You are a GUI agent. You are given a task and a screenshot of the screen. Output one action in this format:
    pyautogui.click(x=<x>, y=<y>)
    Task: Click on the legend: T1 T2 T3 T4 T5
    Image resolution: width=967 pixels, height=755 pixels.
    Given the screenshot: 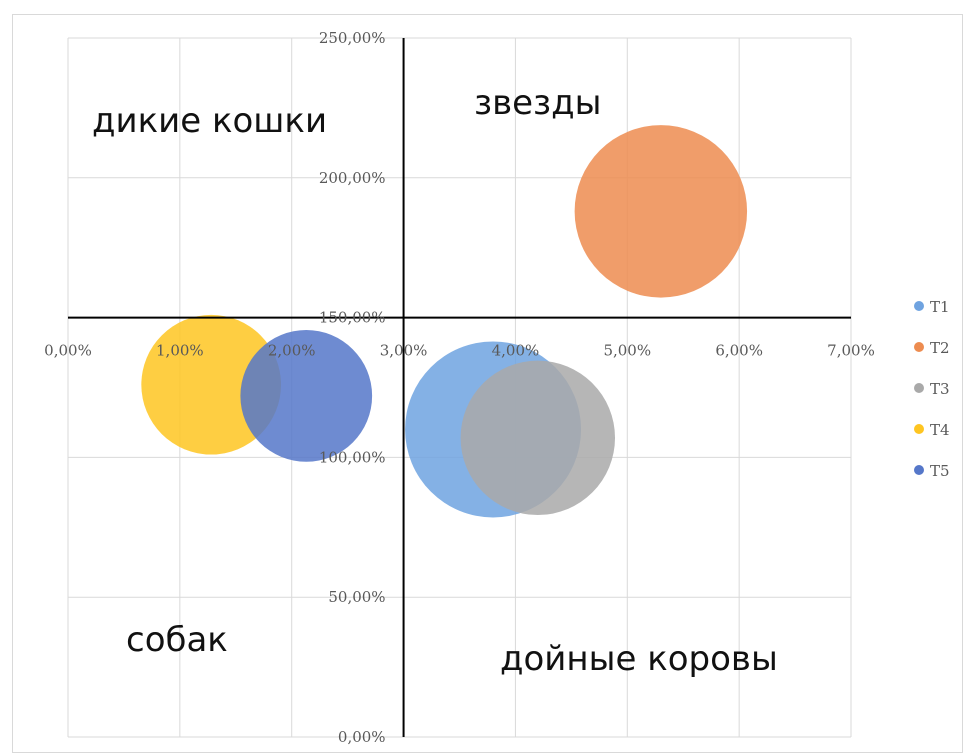 What is the action you would take?
    pyautogui.click(x=932, y=389)
    